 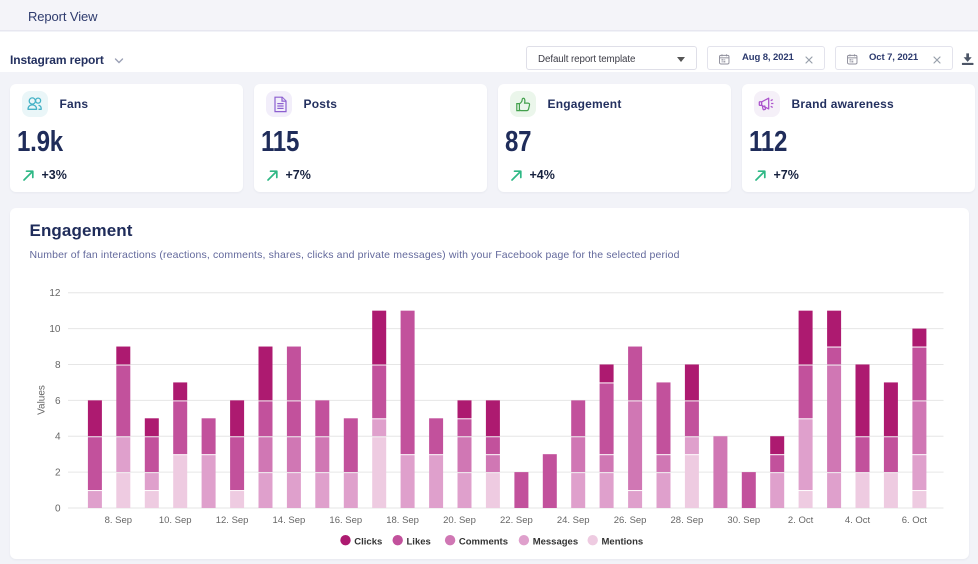 What do you see at coordinates (55, 329) in the screenshot?
I see `svg-text: 10` at bounding box center [55, 329].